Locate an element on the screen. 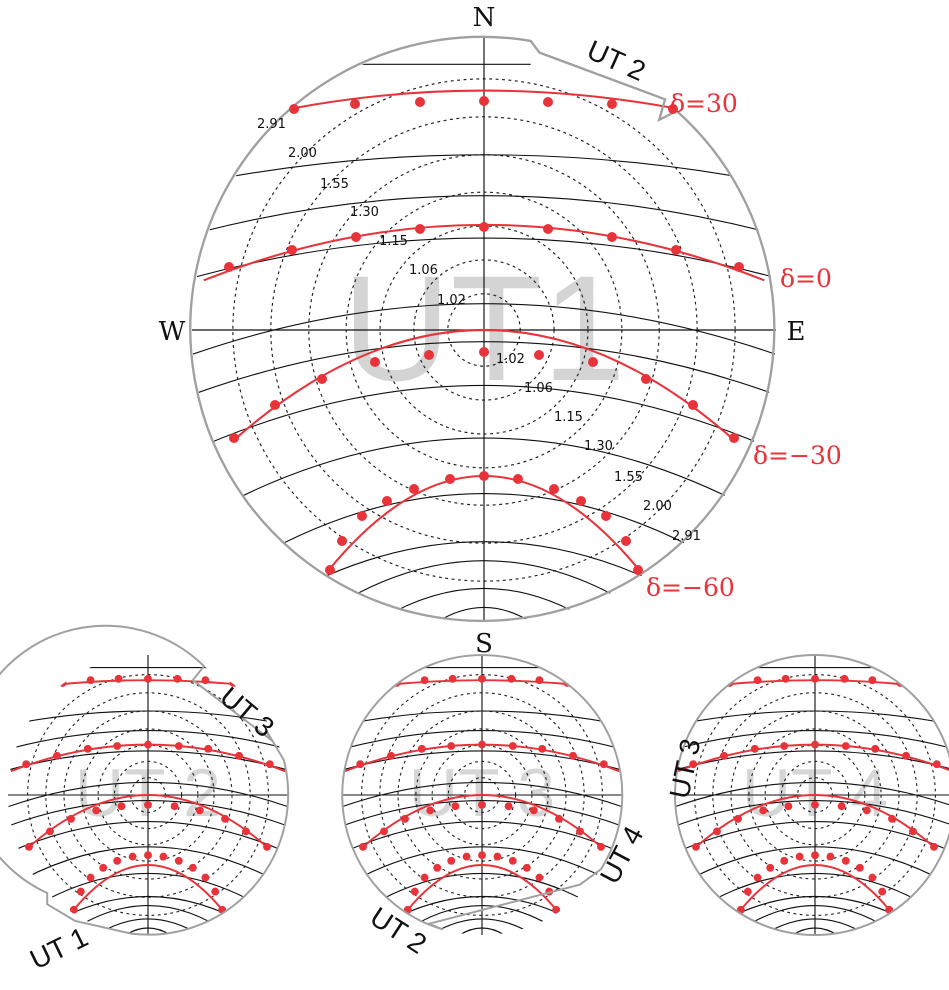 The image size is (949, 990). neighbor-telescope-label: UT 4 is located at coordinates (622, 855).